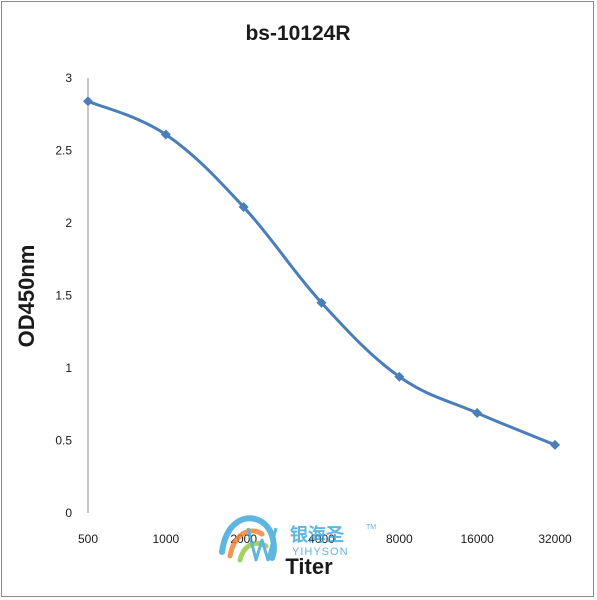 This screenshot has width=597, height=600. What do you see at coordinates (88, 539) in the screenshot?
I see `x-tick-label: 500` at bounding box center [88, 539].